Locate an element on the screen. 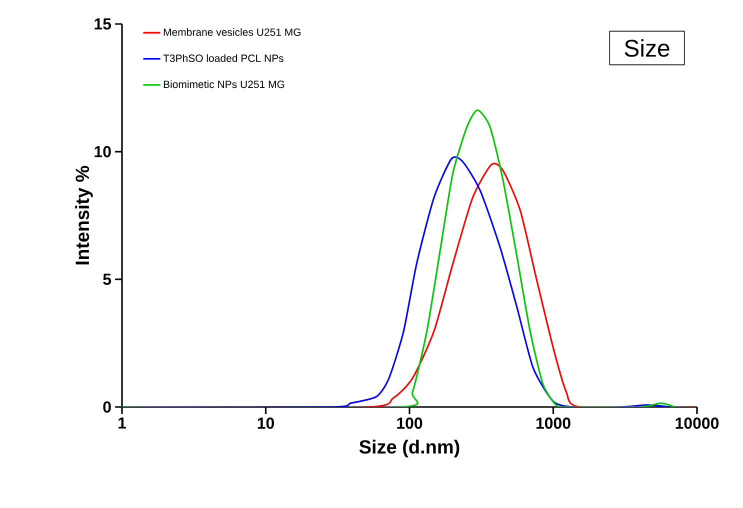 Image resolution: width=743 pixels, height=508 pixels. legend-label: Biomimetic NPs U251 MG is located at coordinates (224, 84).